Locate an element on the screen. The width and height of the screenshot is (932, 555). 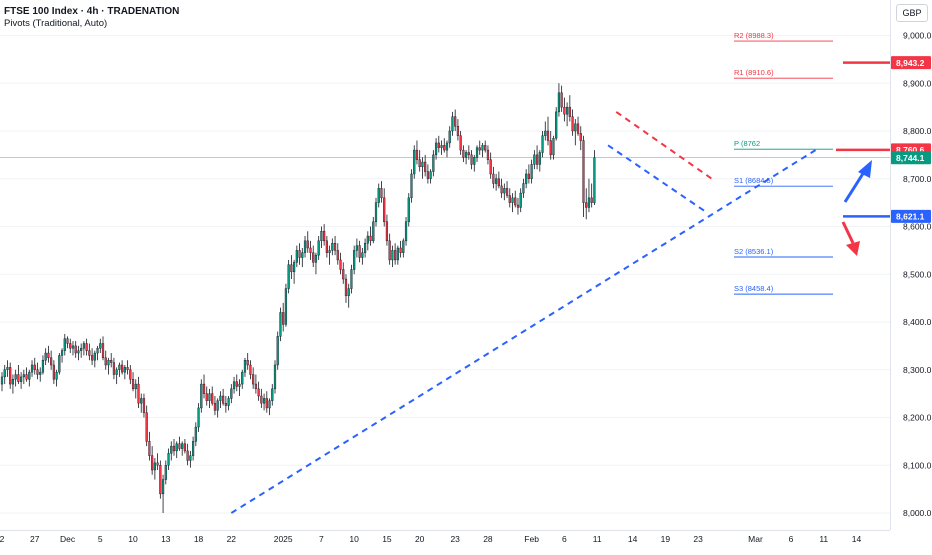
y-tick-label: 8,700.0 is located at coordinates (917, 179).